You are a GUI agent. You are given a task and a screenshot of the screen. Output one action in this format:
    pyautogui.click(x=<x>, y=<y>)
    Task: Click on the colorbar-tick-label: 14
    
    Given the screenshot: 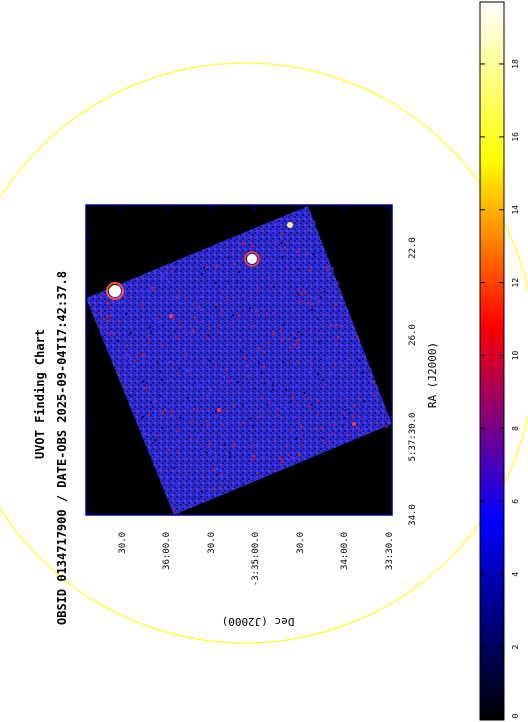 What is the action you would take?
    pyautogui.click(x=515, y=210)
    